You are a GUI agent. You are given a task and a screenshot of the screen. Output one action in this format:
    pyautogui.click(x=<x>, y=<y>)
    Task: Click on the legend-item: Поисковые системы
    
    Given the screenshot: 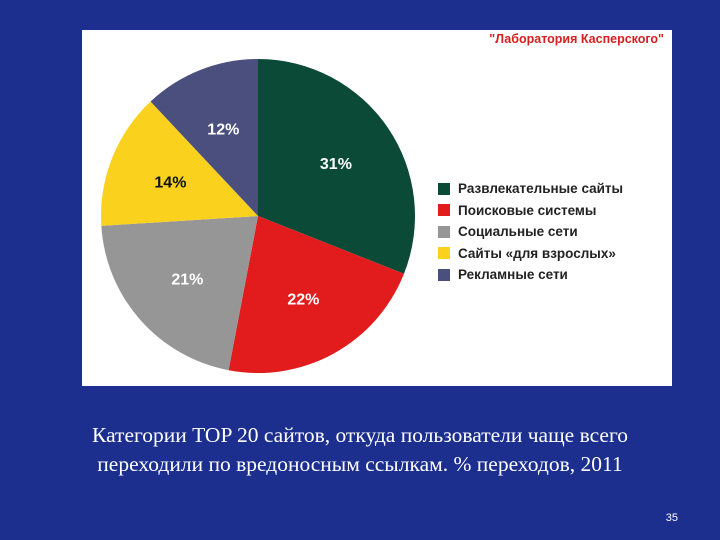 What is the action you would take?
    pyautogui.click(x=530, y=211)
    